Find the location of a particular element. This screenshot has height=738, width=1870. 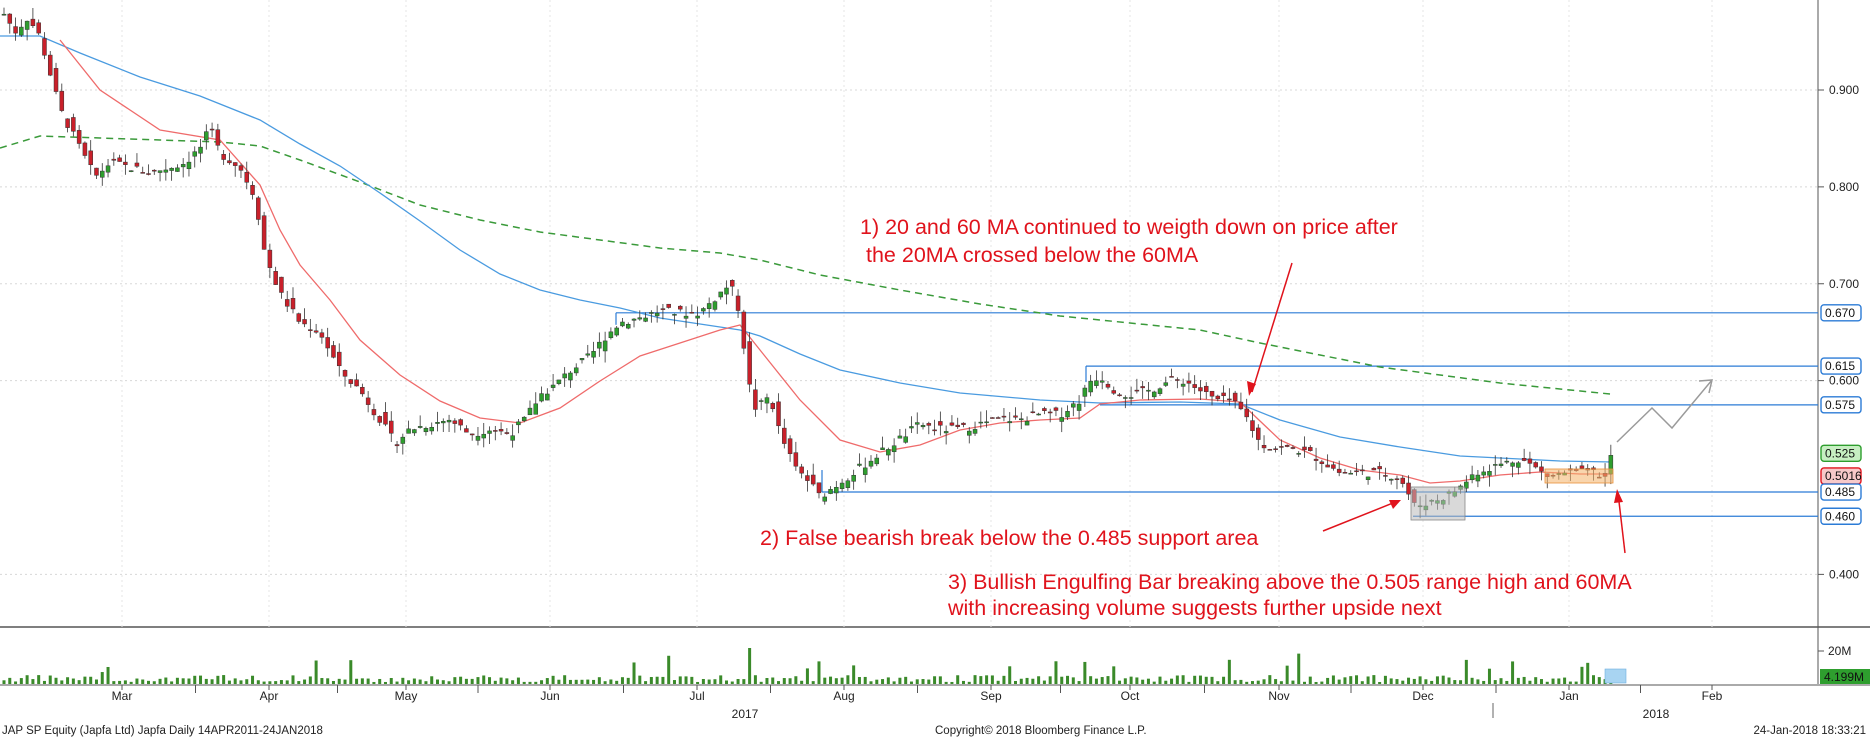

svg-text: 0.460 is located at coordinates (1840, 516).